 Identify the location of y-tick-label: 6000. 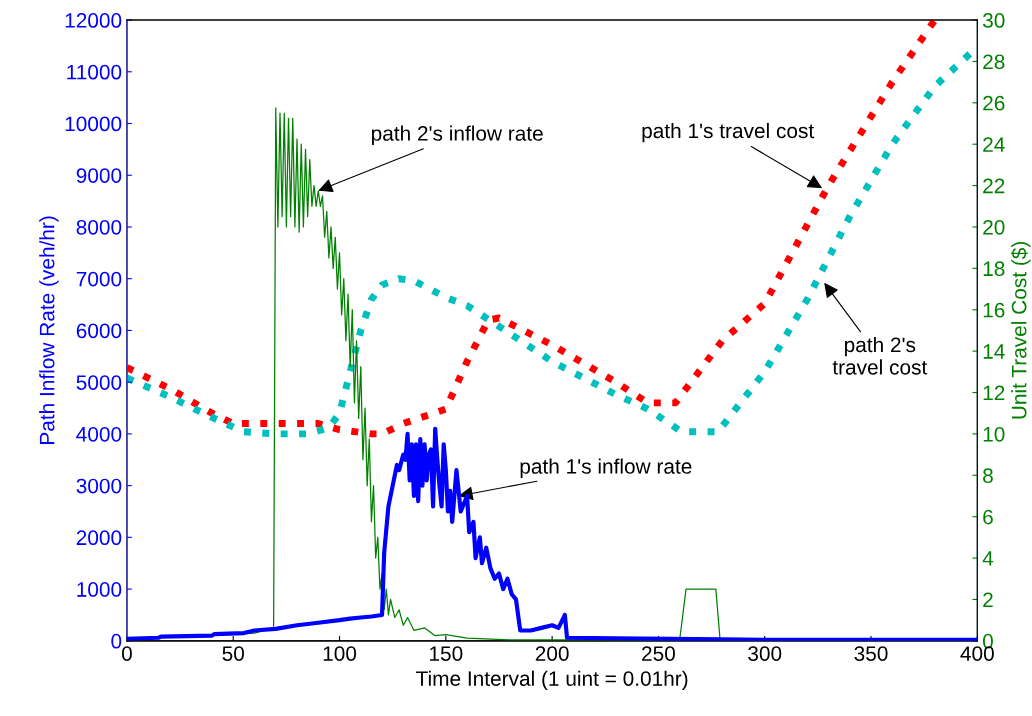
(99, 331).